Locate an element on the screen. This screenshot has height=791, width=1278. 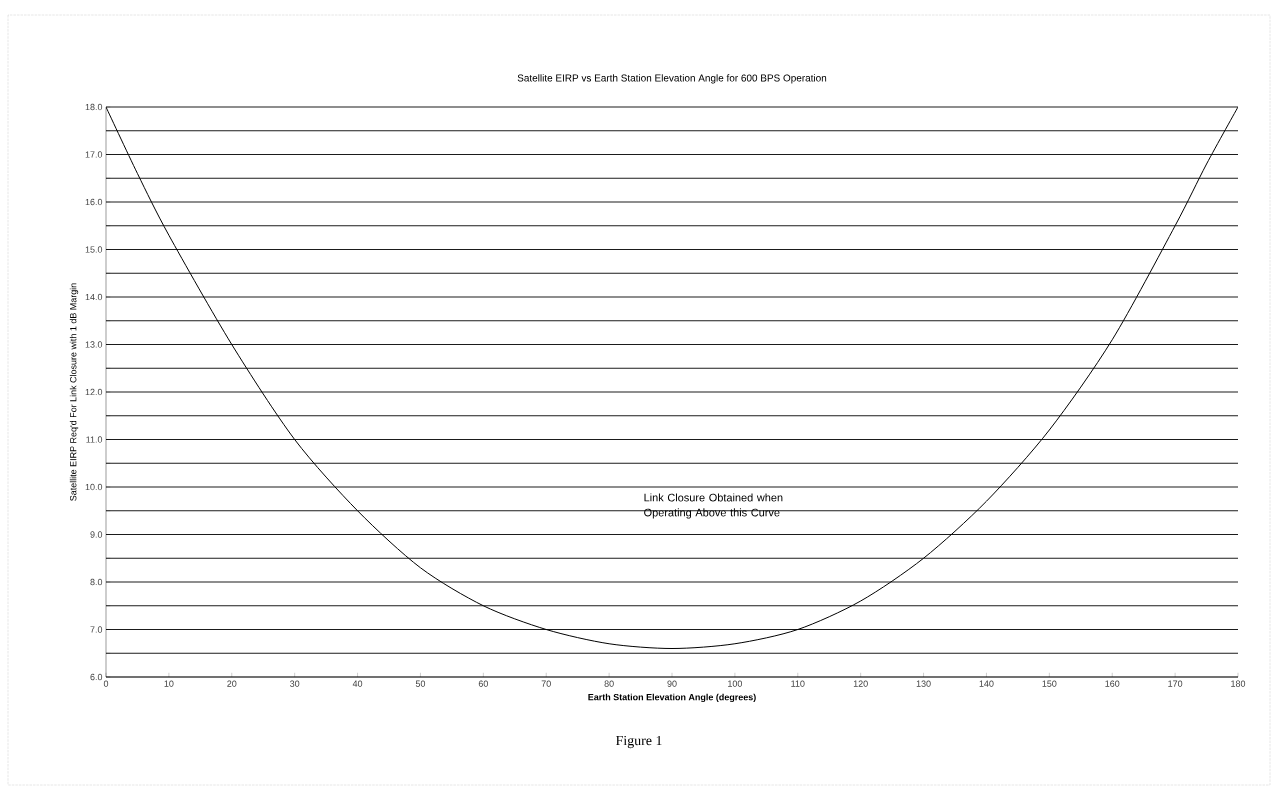
y-tick-label: 17.0 is located at coordinates (94, 154).